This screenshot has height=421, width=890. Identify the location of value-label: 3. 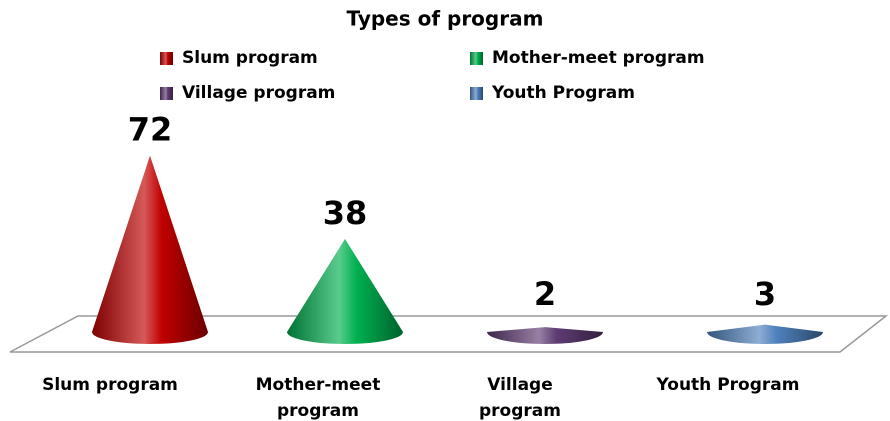
(765, 294).